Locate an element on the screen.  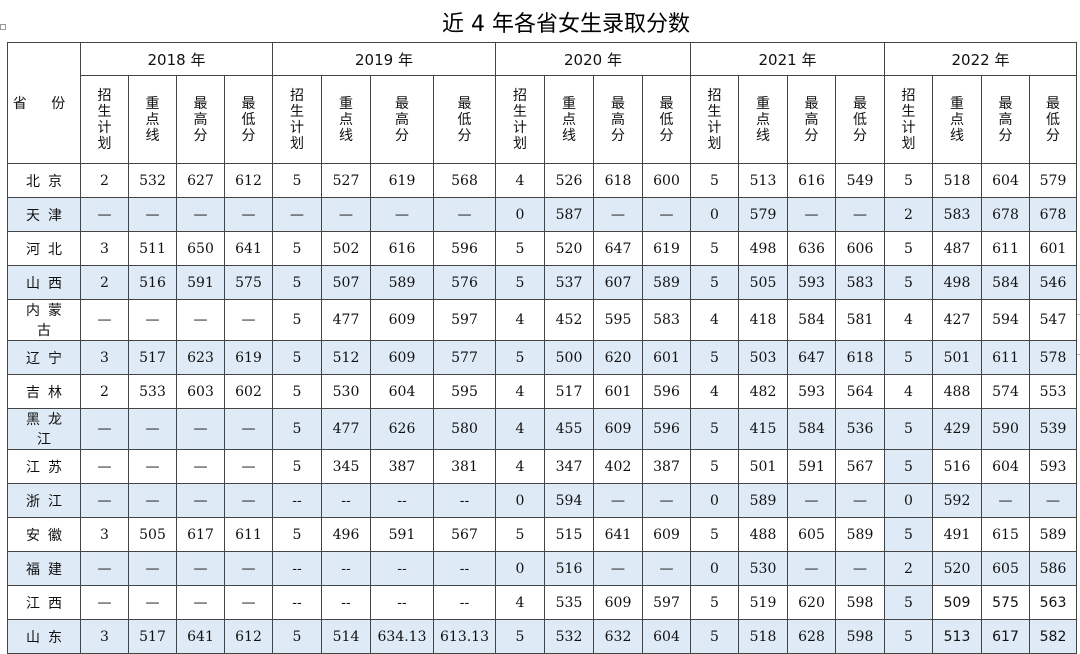
table-cell: 3 is located at coordinates (104, 636).